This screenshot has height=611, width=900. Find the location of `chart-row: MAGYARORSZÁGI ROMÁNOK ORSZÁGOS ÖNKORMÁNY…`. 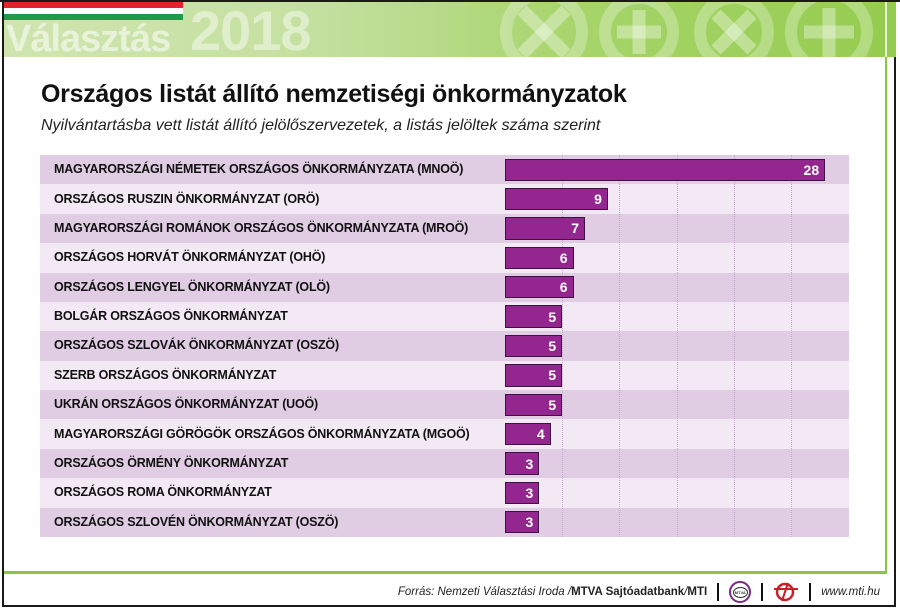

chart-row: MAGYARORSZÁGI ROMÁNOK ORSZÁGOS ÖNKORMÁNY… is located at coordinates (444, 228).